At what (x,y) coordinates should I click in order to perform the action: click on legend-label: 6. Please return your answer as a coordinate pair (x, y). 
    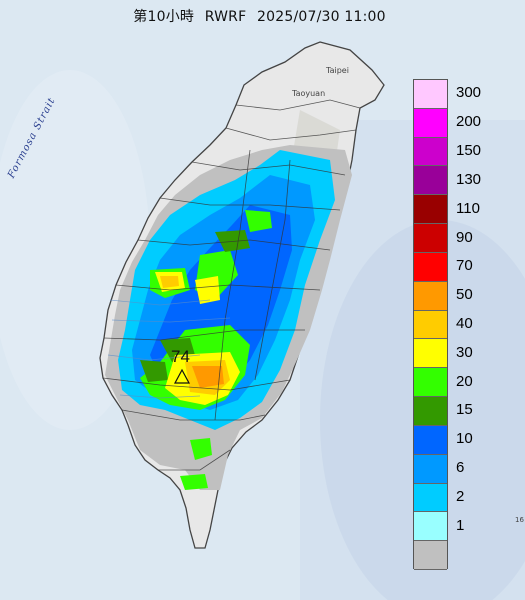
    Looking at the image, I should click on (460, 468).